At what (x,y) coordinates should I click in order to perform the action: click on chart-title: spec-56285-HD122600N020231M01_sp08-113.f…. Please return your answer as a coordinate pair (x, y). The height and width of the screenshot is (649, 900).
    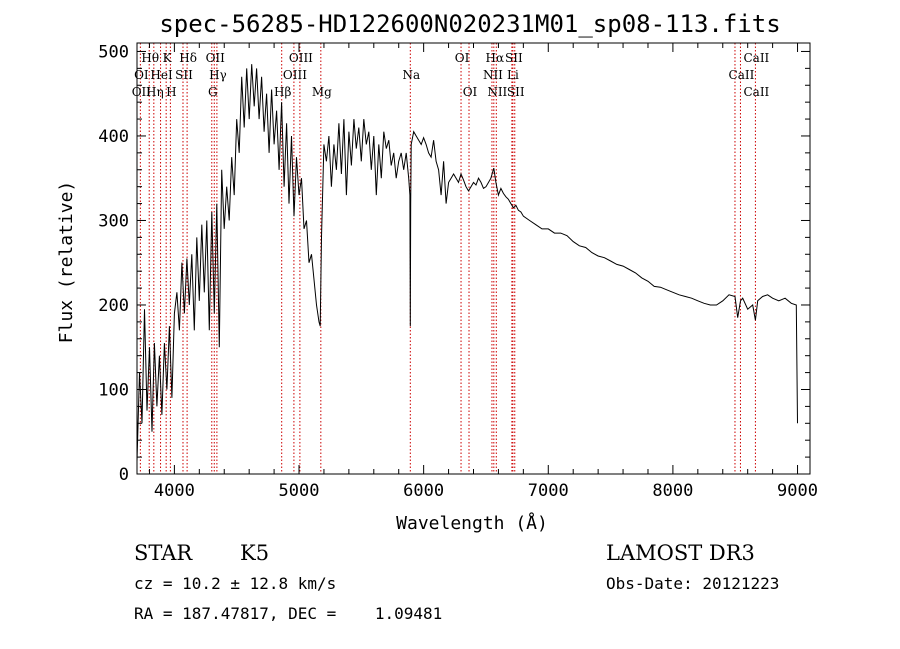
    Looking at the image, I should click on (469, 24).